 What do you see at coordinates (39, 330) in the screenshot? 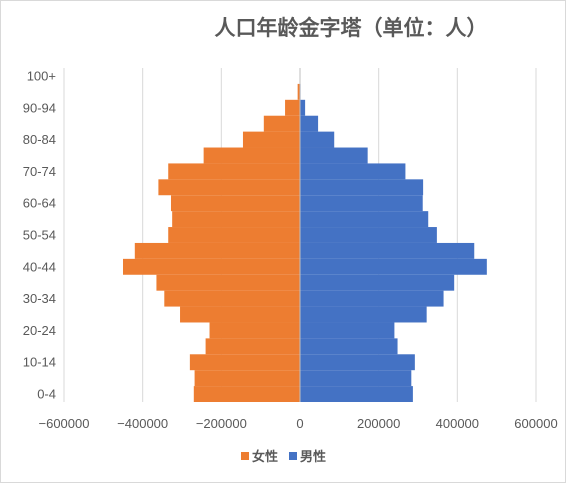
I see `y-tick-label: 20-24` at bounding box center [39, 330].